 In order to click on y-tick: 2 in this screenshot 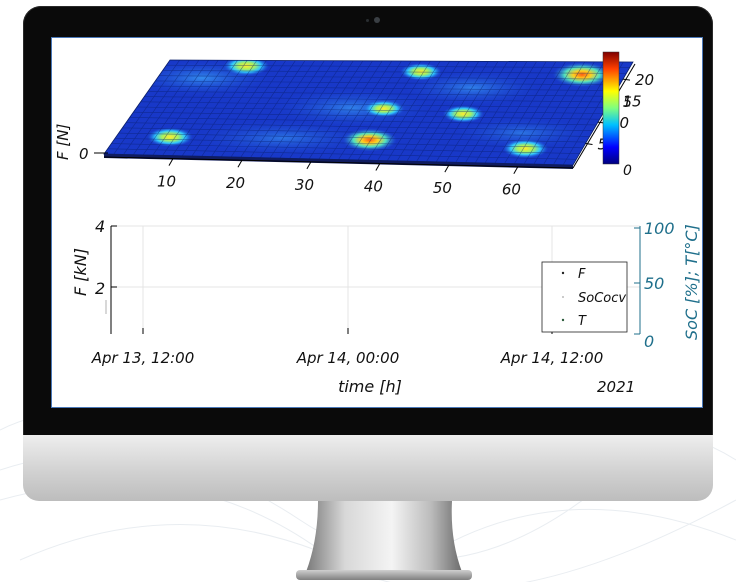, I will do `click(100, 288)`.